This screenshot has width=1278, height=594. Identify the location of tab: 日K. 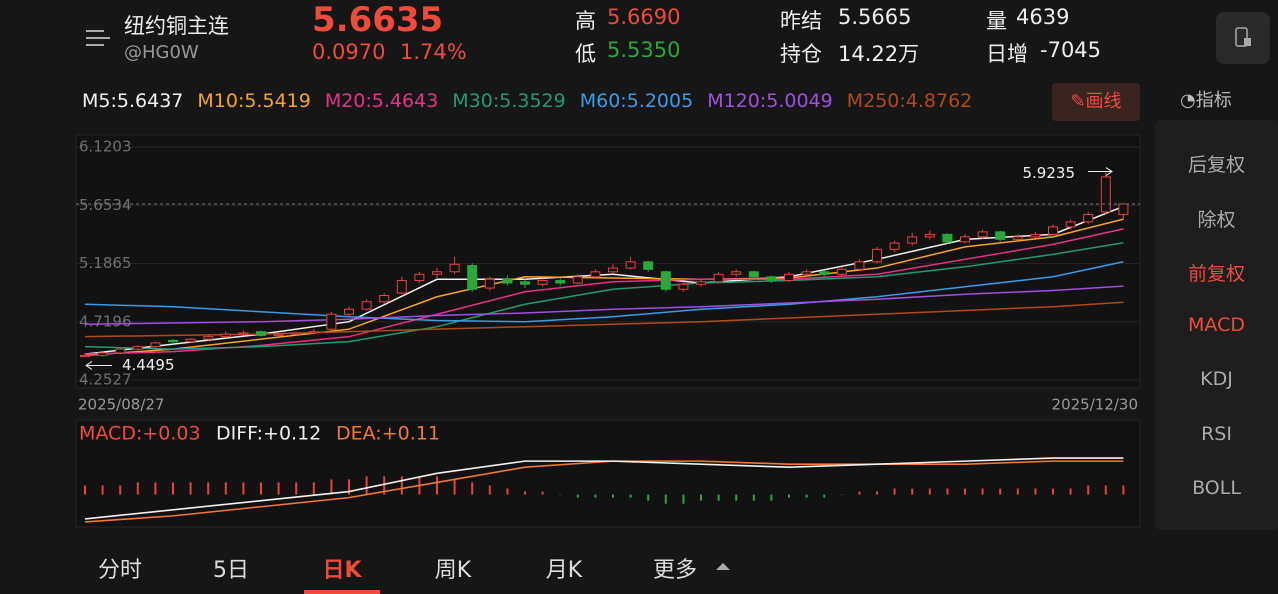
(342, 570).